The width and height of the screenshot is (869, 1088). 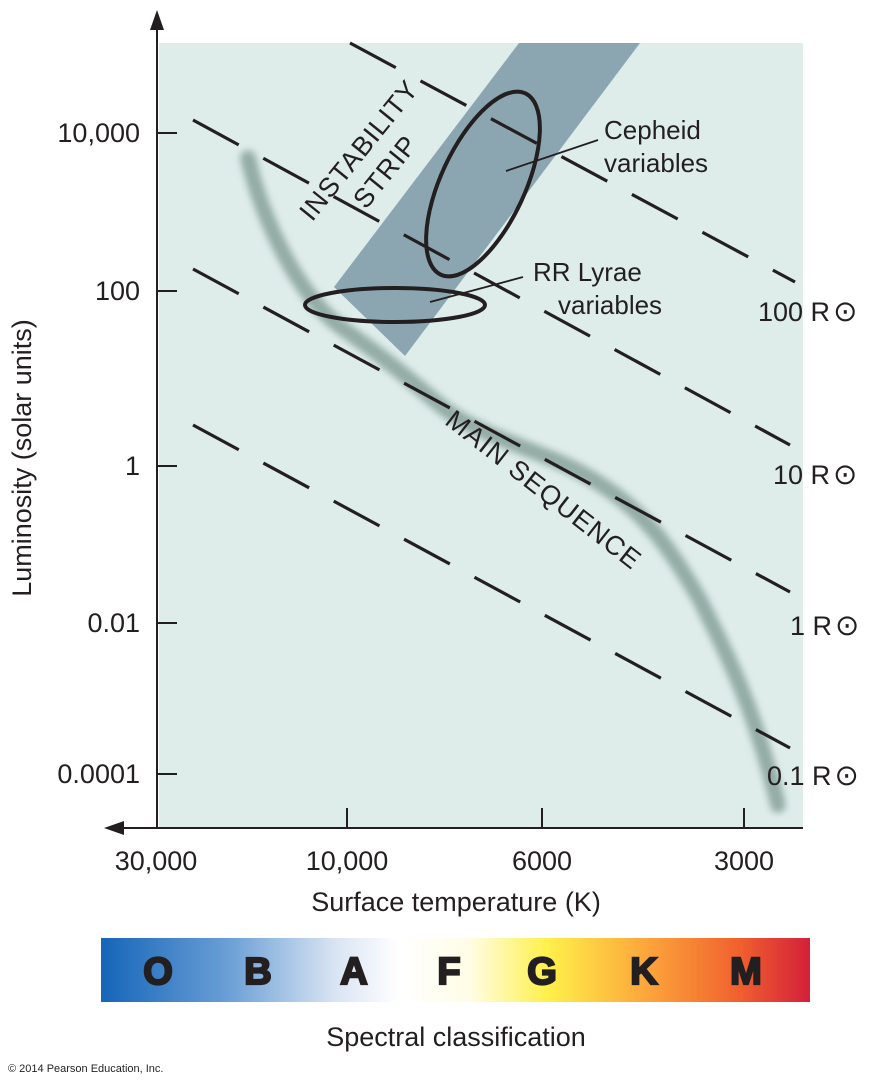 I want to click on rr-lyrae-label: variables, so click(x=610, y=305).